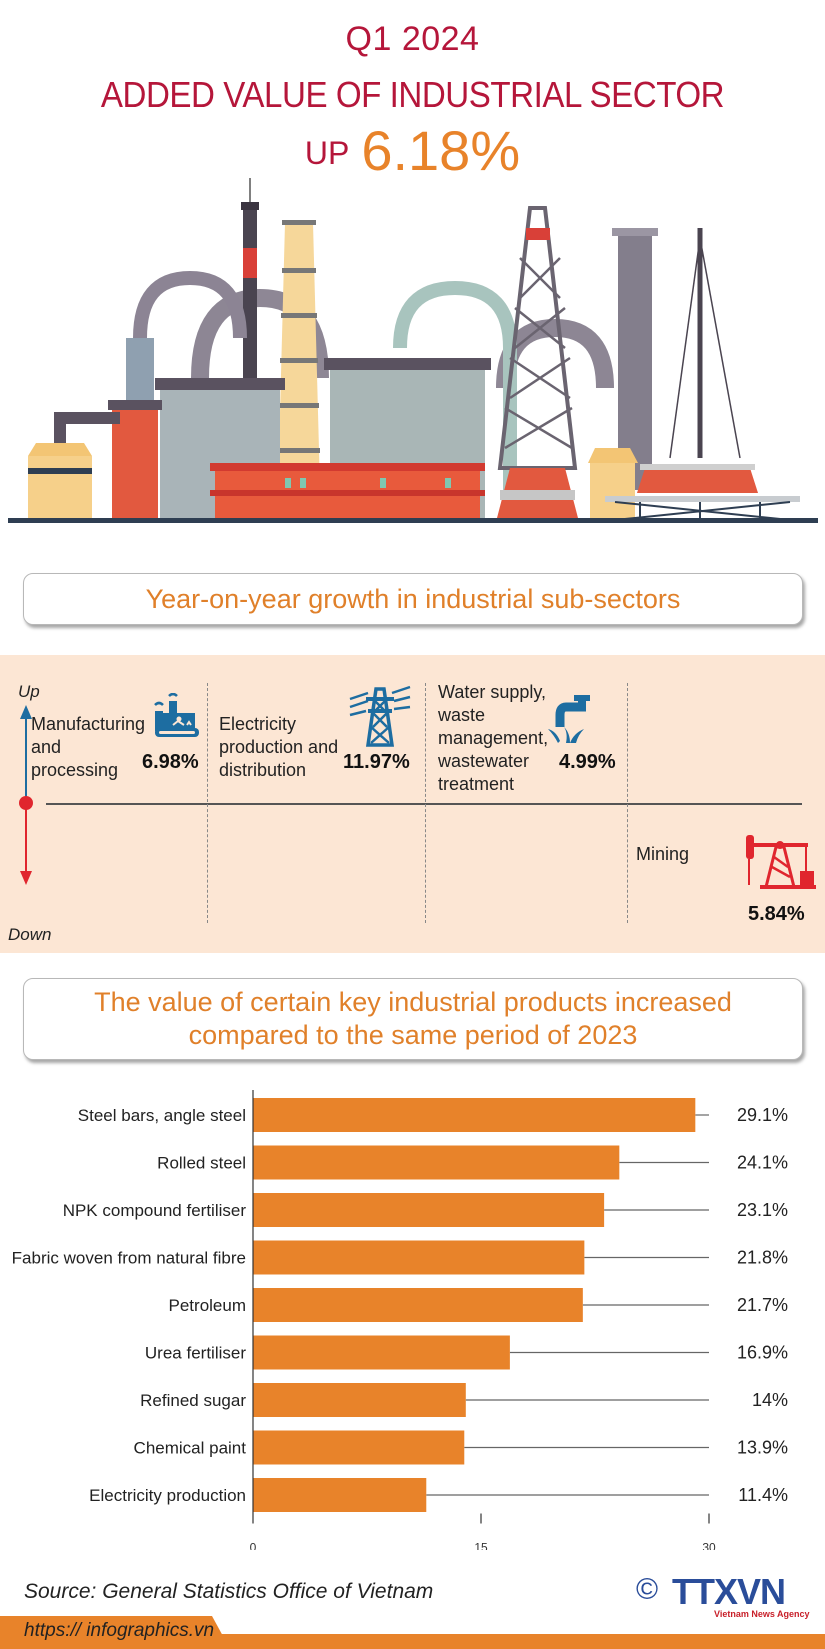 The height and width of the screenshot is (1649, 825). Describe the element at coordinates (412, 39) in the screenshot. I see `period-heading: Q1 2024` at that location.